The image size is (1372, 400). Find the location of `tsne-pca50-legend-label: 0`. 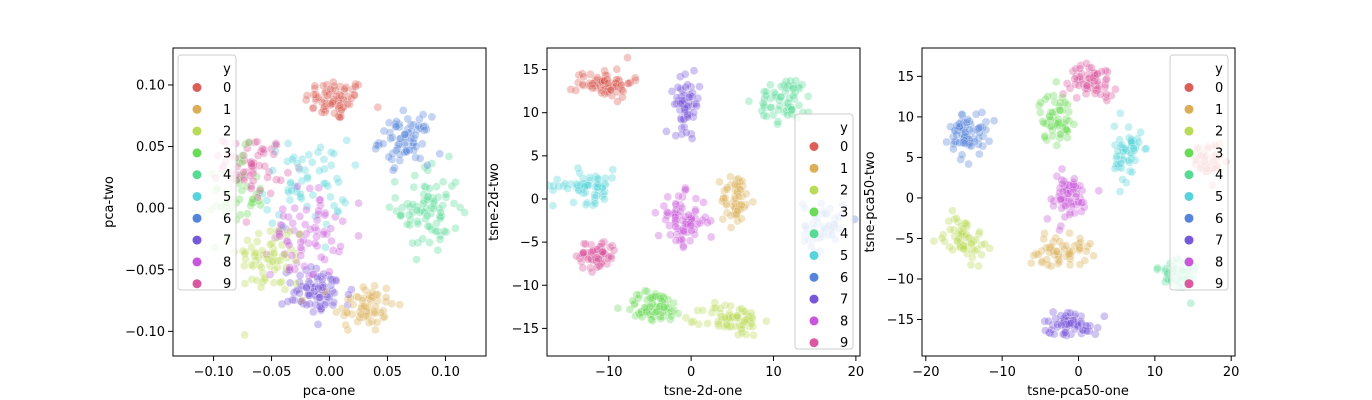

tsne-pca50-legend-label: 0 is located at coordinates (1219, 88).